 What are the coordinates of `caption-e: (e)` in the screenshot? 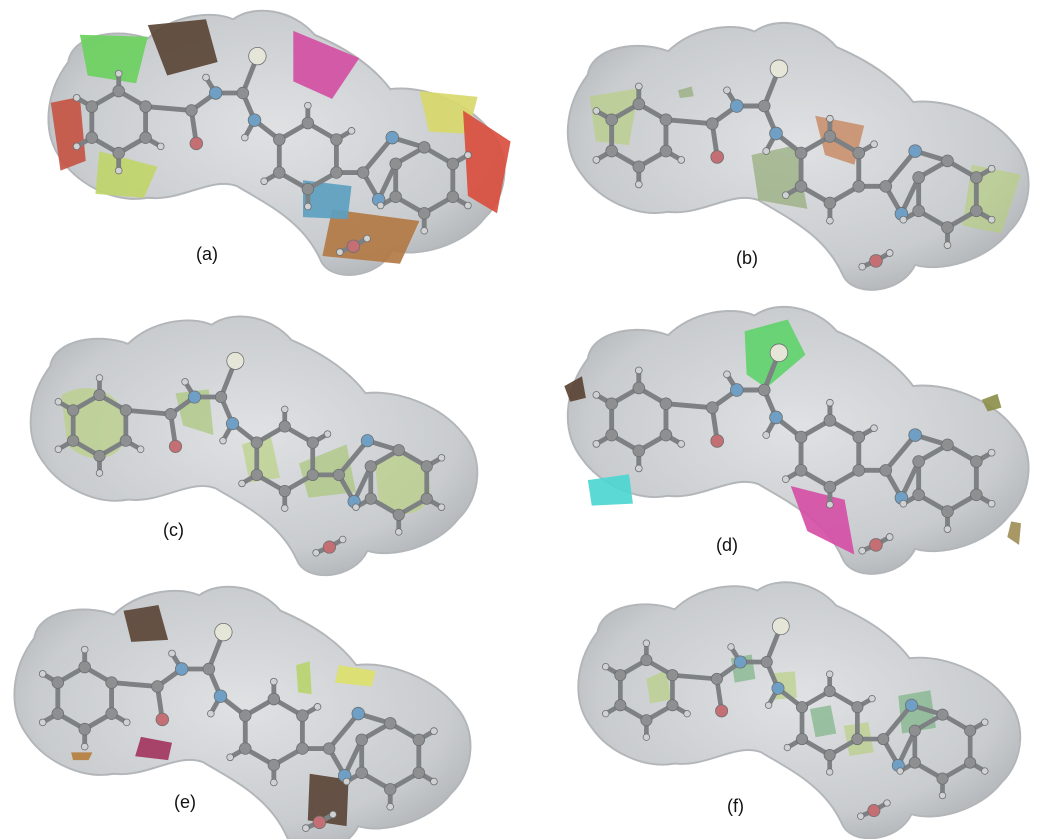 It's located at (185, 802).